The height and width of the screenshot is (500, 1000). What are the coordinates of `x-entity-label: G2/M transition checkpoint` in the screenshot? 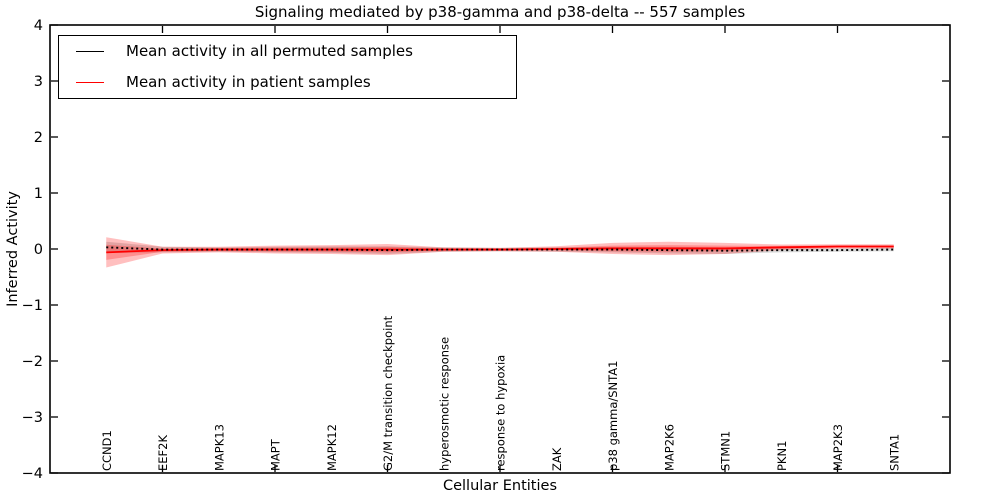 It's located at (388, 393).